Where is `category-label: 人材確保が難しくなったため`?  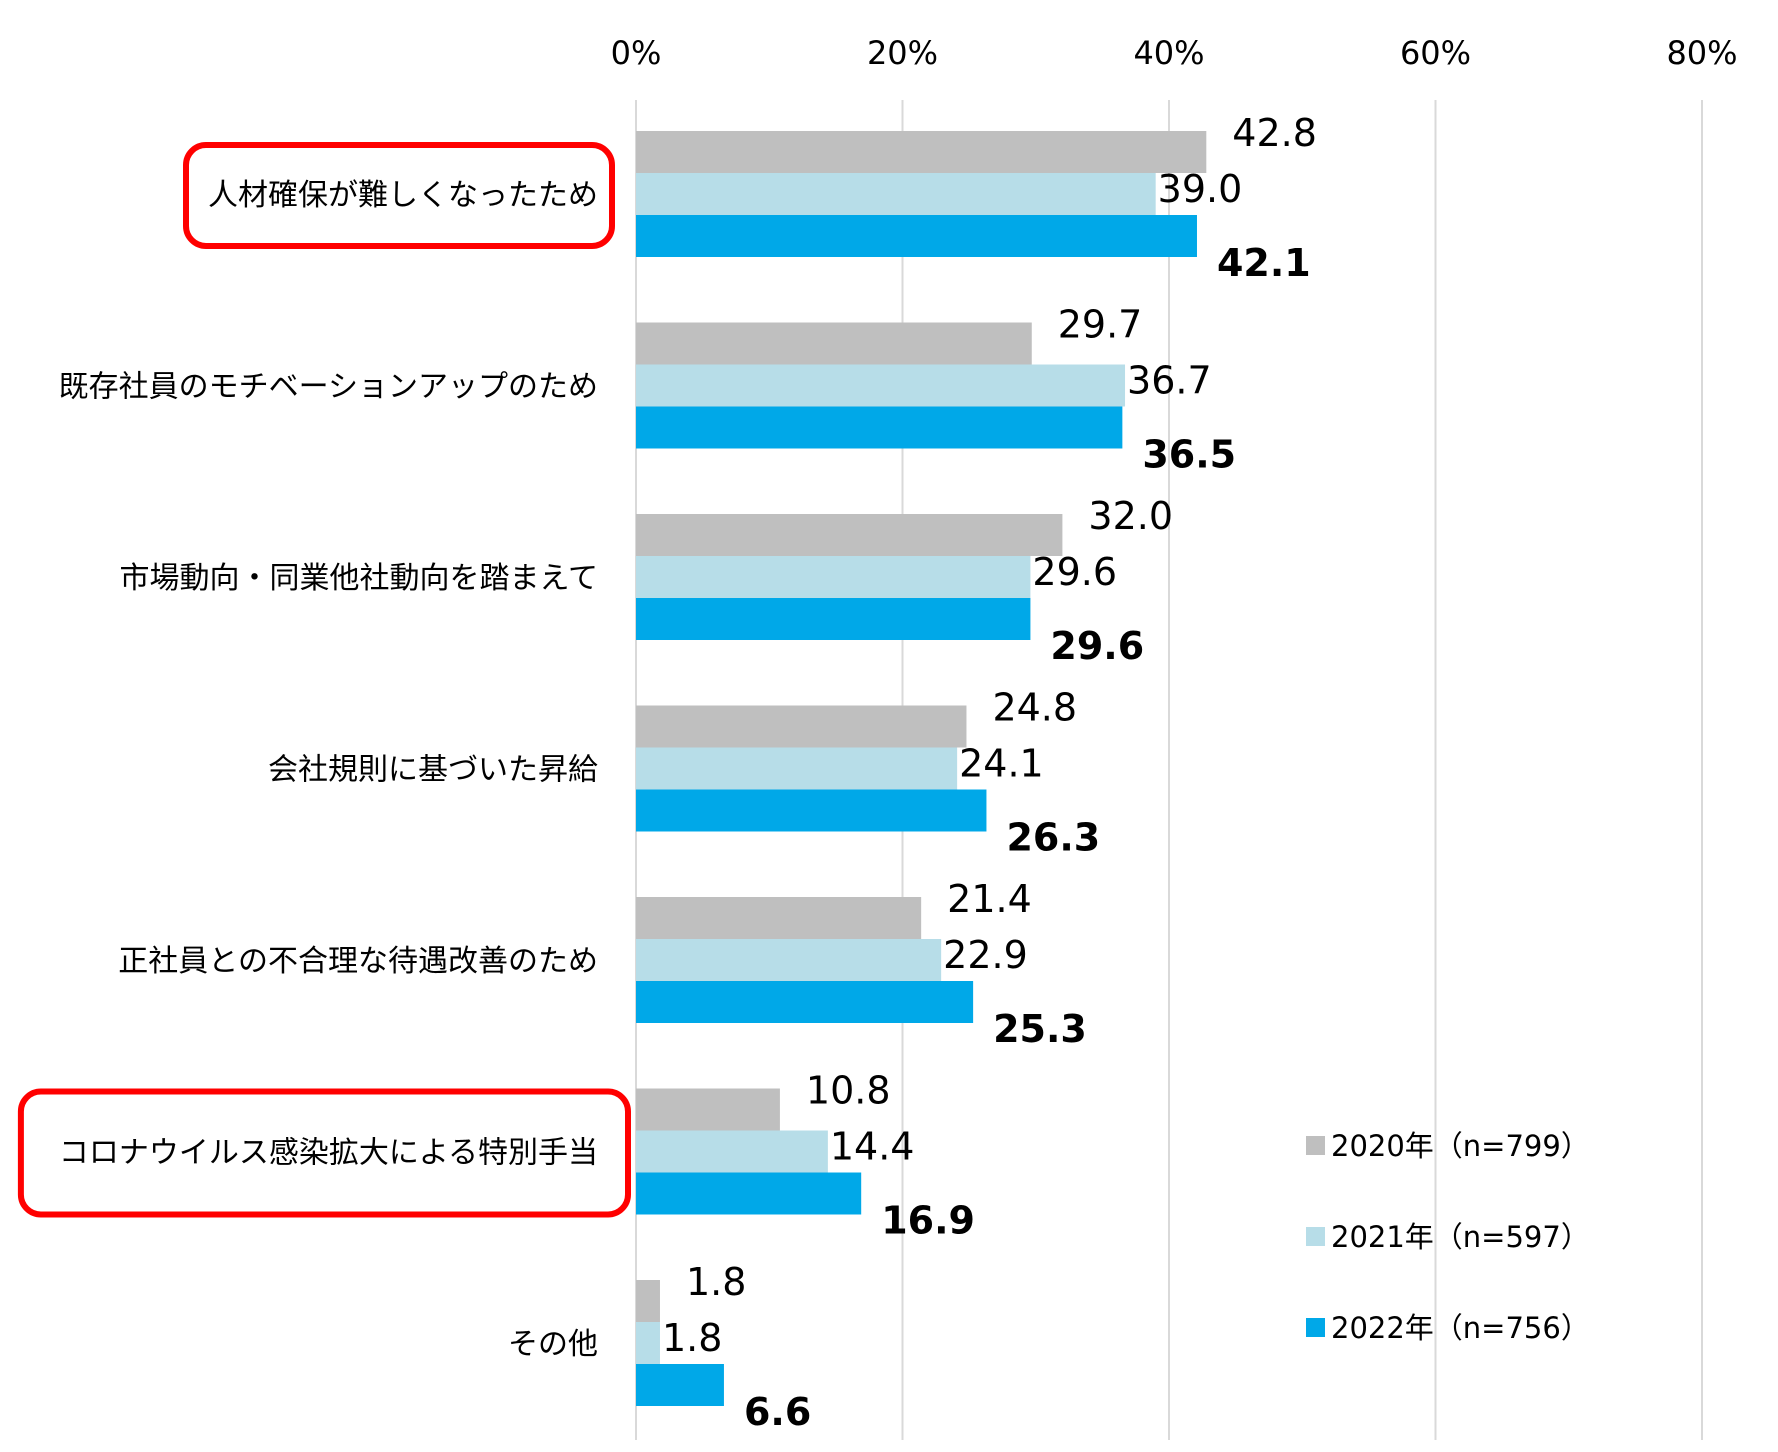
category-label: 人材確保が難しくなったため is located at coordinates (403, 195).